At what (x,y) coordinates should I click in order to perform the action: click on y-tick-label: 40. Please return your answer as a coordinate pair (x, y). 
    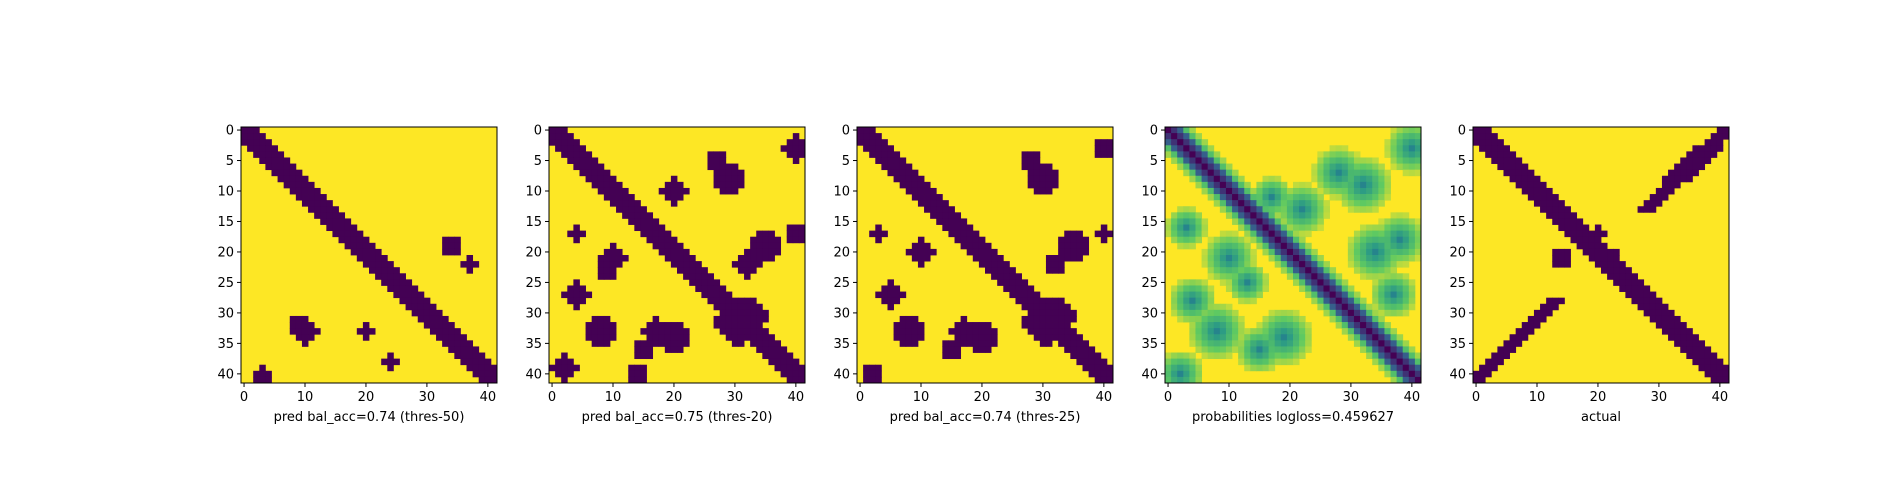
    Looking at the image, I should click on (533, 374).